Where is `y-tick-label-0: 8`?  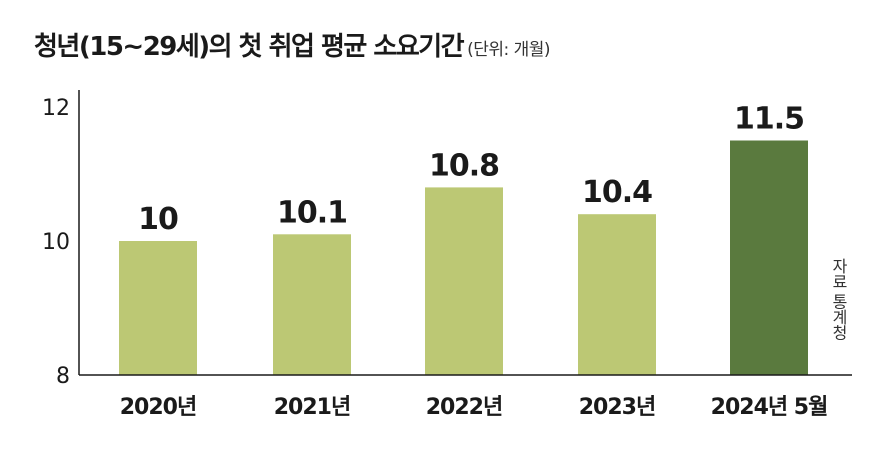 y-tick-label-0: 8 is located at coordinates (63, 376).